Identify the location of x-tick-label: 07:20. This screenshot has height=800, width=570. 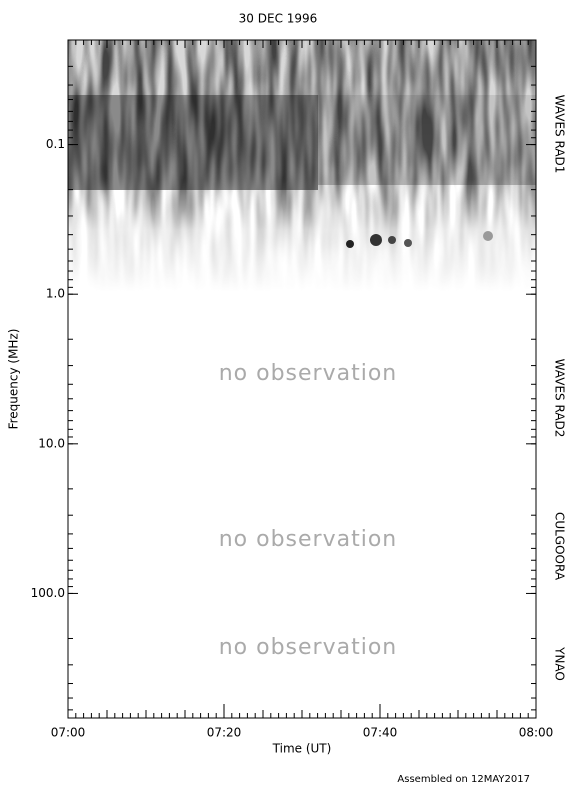
(224, 733).